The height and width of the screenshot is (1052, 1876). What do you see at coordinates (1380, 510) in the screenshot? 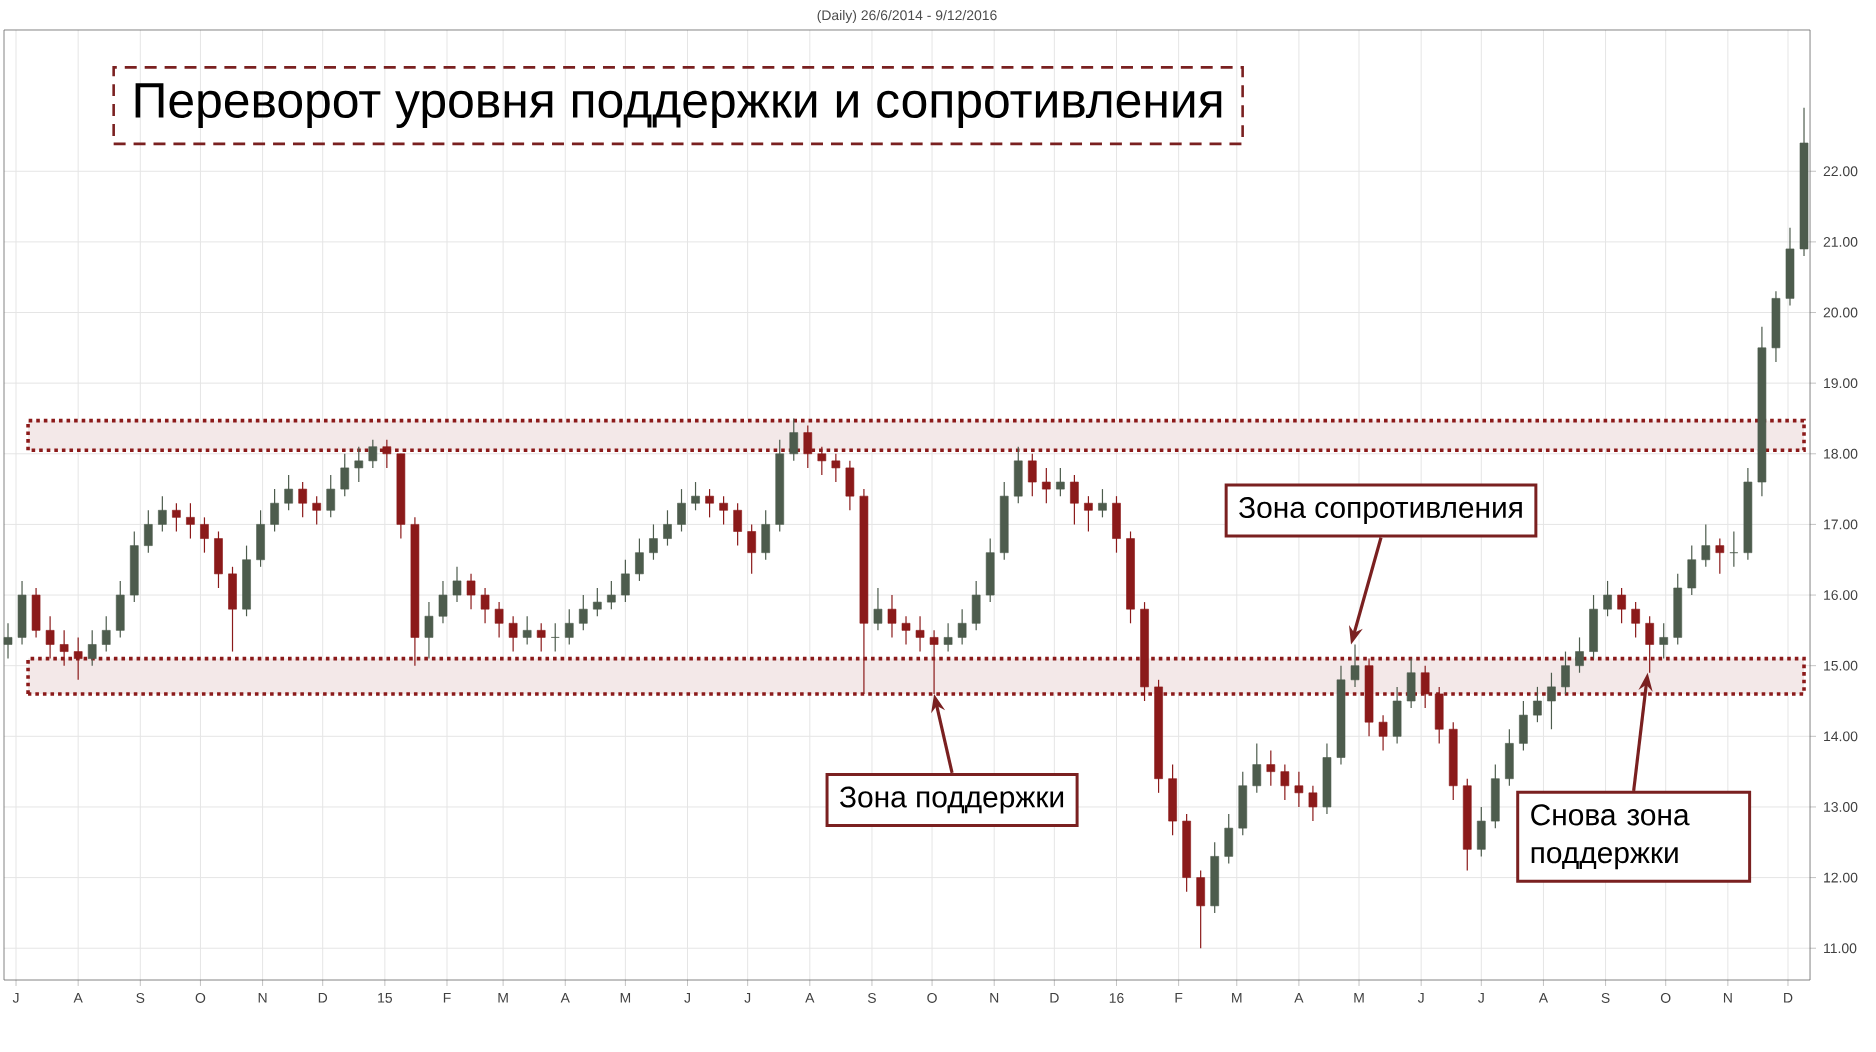
I see `annotation: Зона сопротивления` at bounding box center [1380, 510].